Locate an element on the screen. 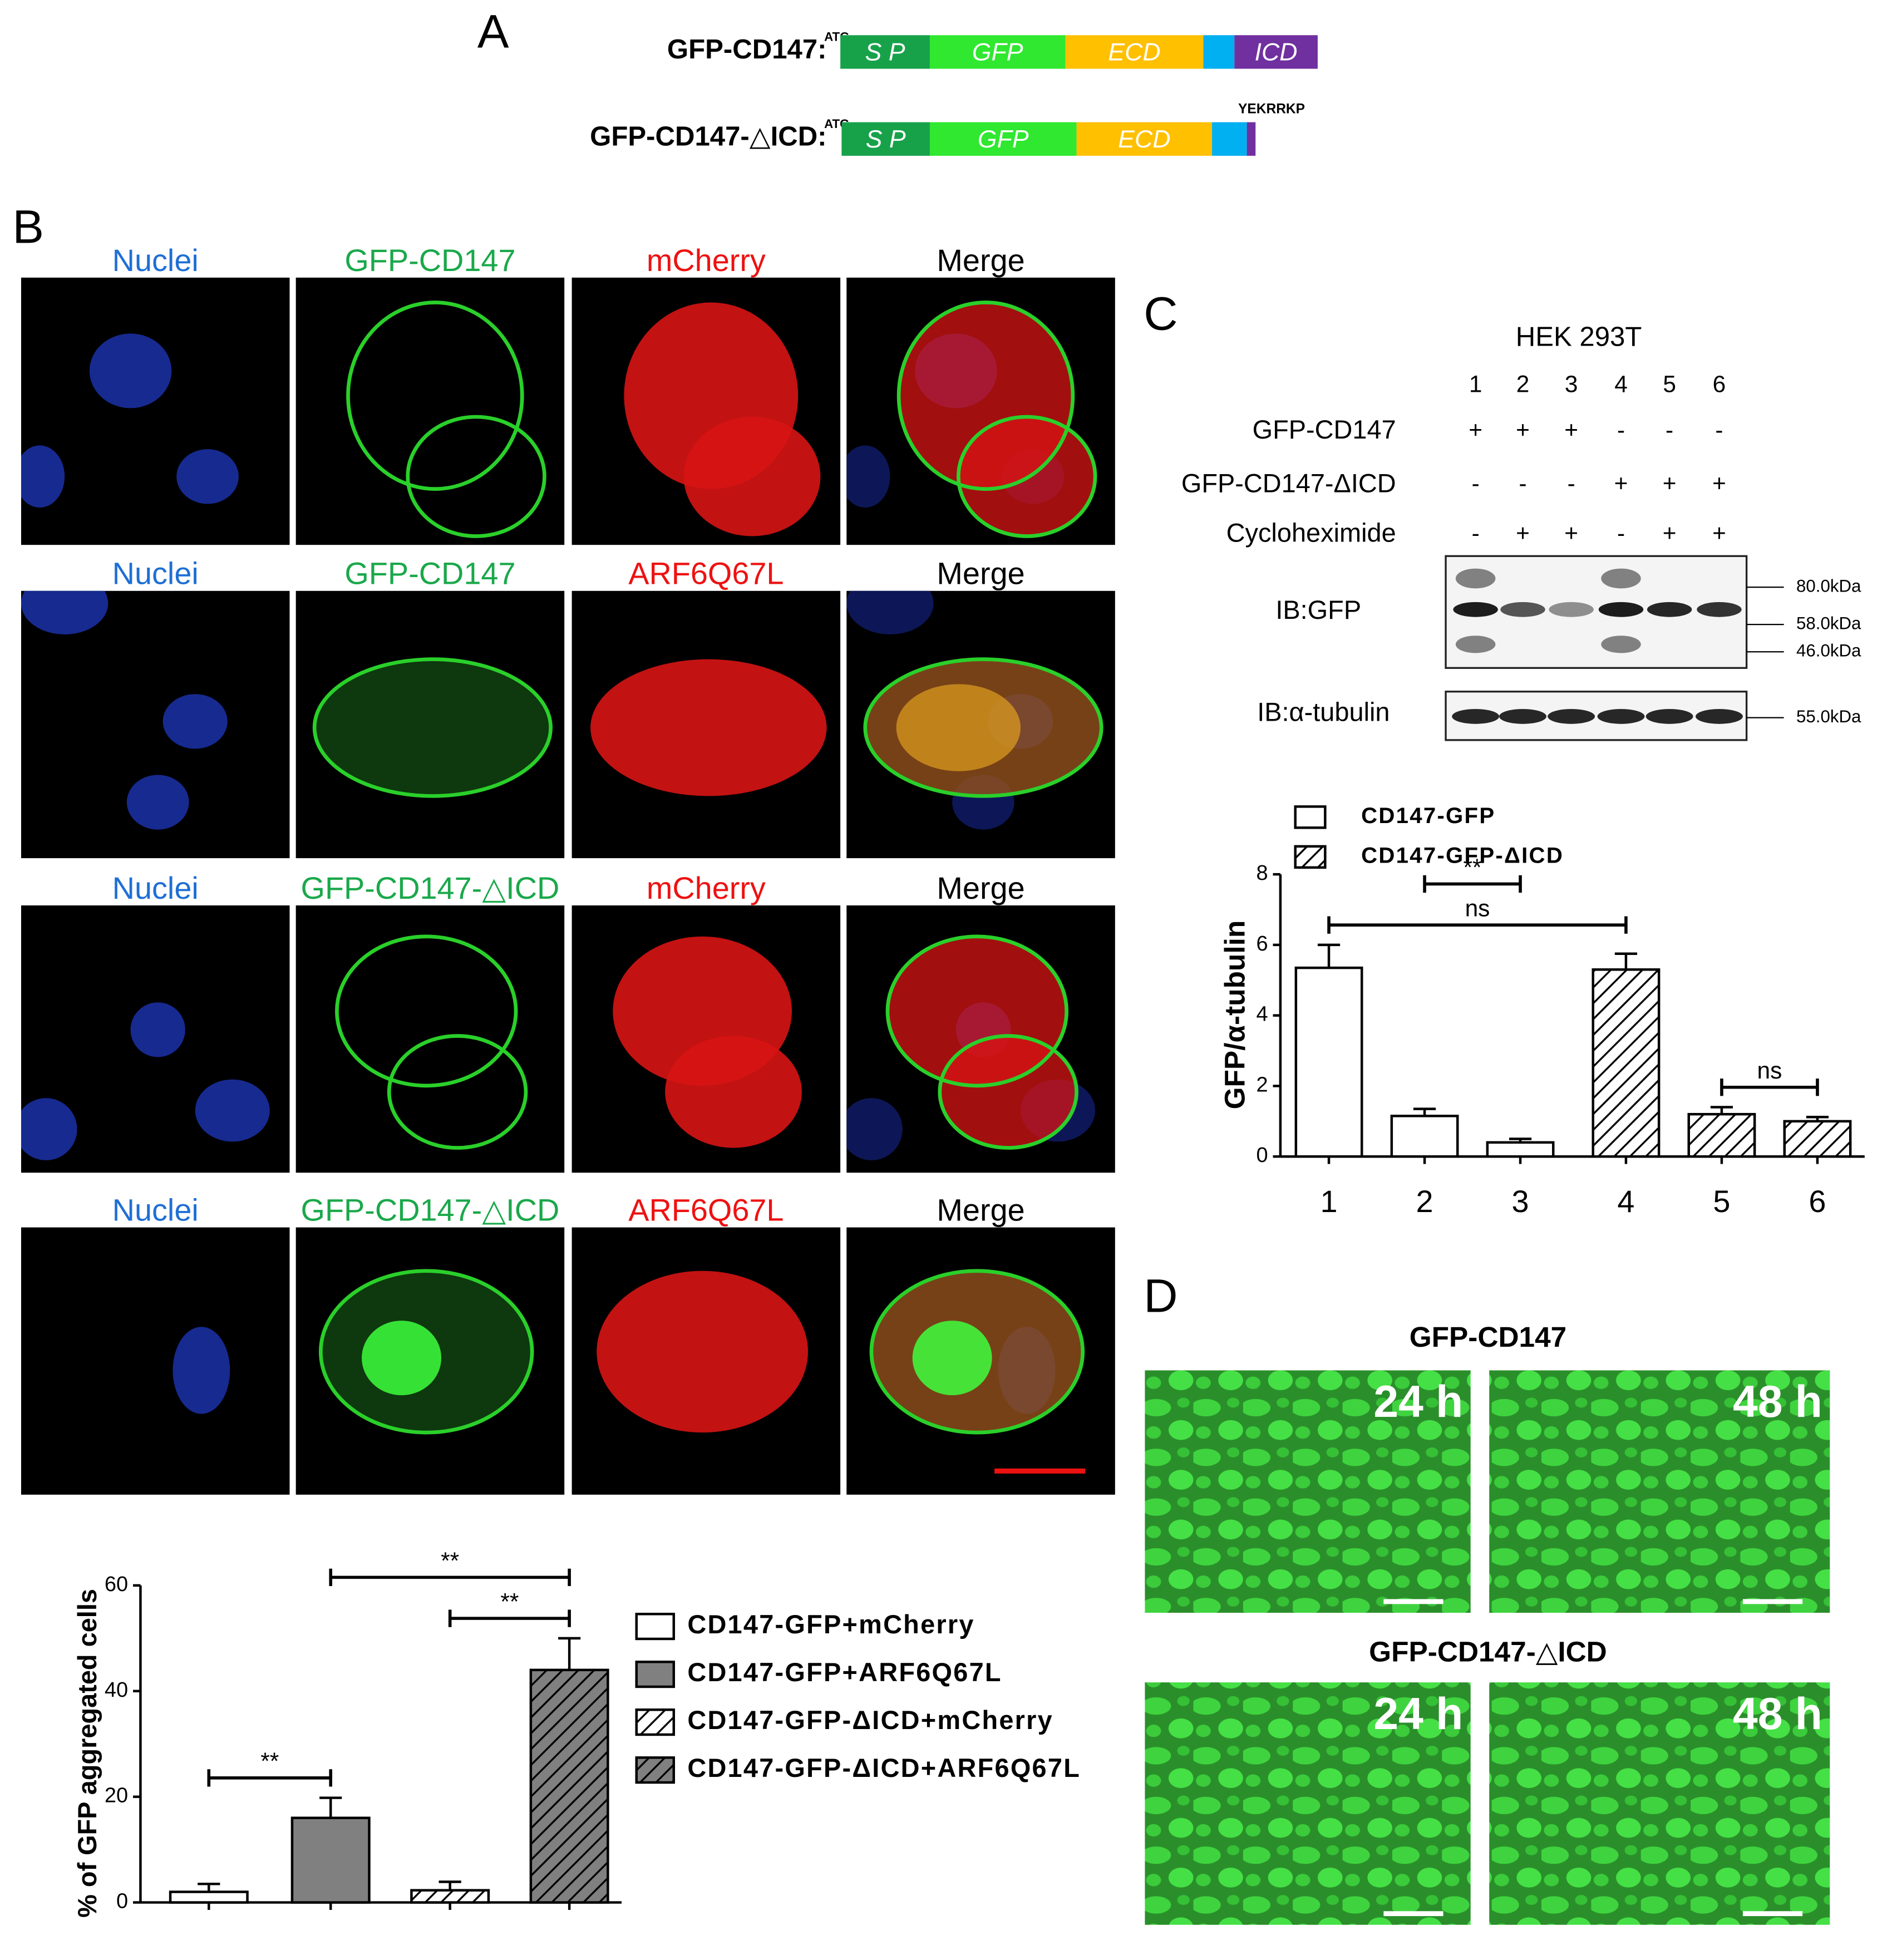 This screenshot has height=1960, width=1892. legend-label: CD147-GFP is located at coordinates (1428, 815).